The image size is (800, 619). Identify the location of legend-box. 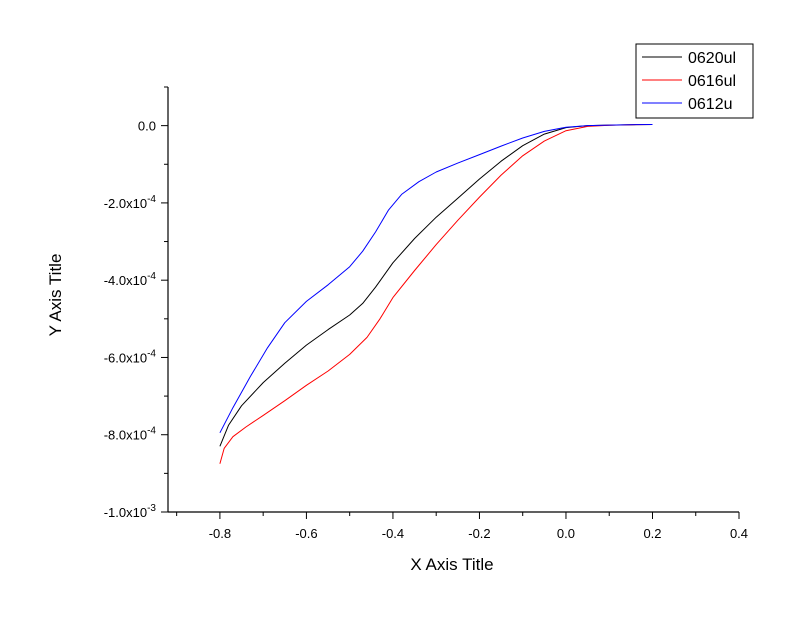
(694, 81).